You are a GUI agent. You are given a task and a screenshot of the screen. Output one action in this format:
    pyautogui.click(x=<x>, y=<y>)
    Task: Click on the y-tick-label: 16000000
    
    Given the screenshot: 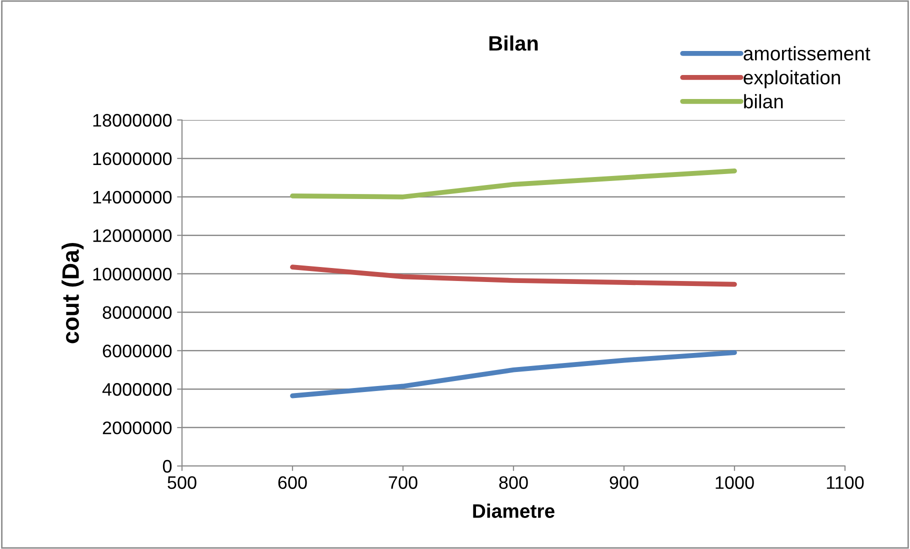 What is the action you would take?
    pyautogui.click(x=132, y=159)
    